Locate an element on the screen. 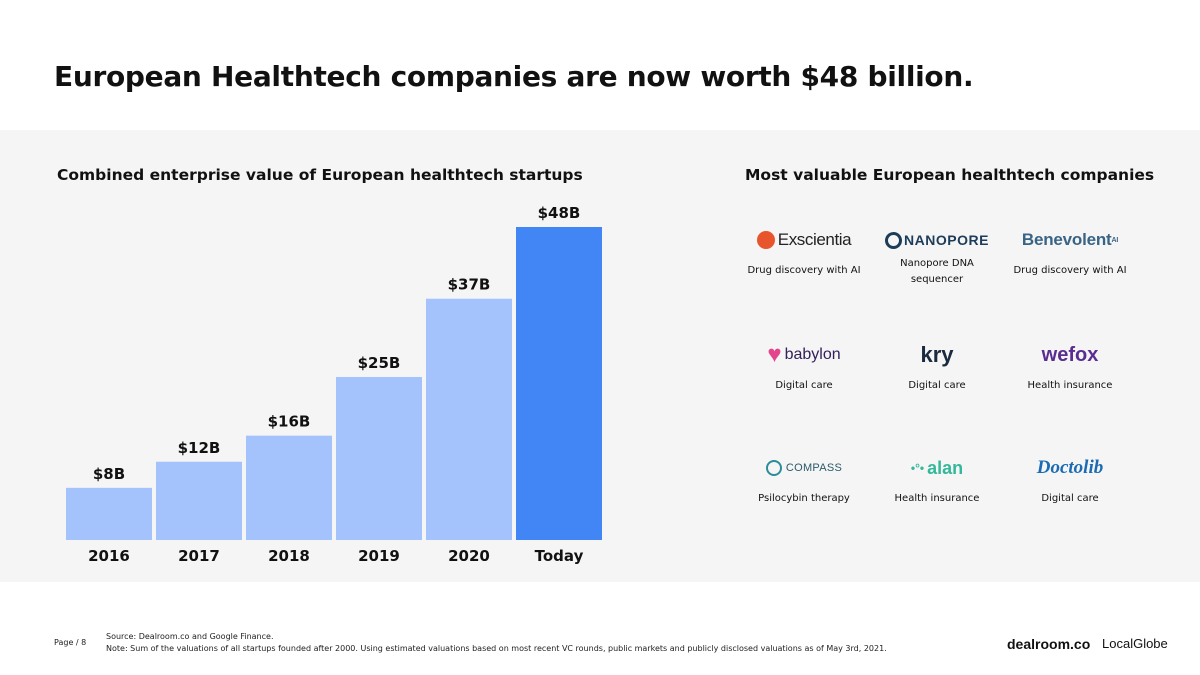 The image size is (1200, 675). company-exscientia: Exscientia Drug discovery with AI is located at coordinates (804, 252).